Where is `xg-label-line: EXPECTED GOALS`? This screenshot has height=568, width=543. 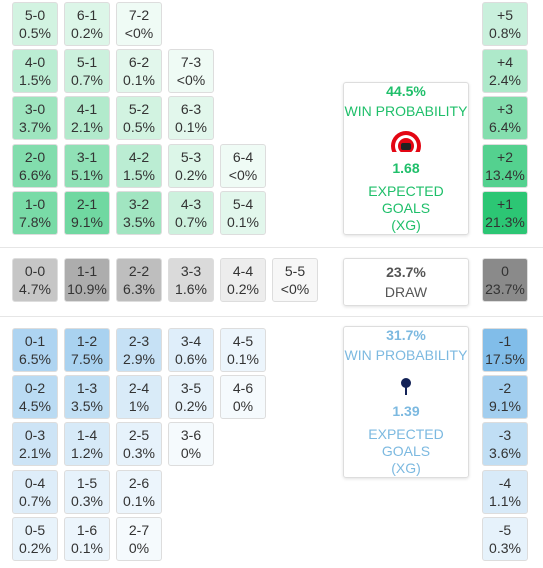 xg-label-line: EXPECTED GOALS is located at coordinates (406, 199).